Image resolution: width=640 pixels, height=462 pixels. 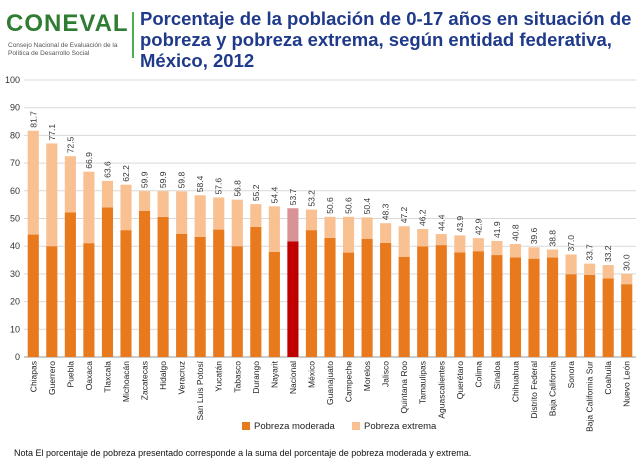 I want to click on total-data-label: 53.2, so click(x=311, y=198).